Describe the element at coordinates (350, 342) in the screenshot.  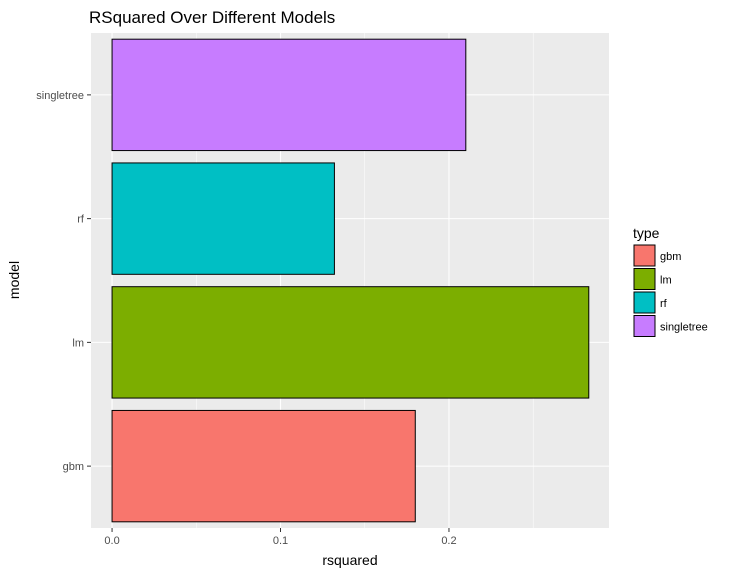
I see `bar-lm` at that location.